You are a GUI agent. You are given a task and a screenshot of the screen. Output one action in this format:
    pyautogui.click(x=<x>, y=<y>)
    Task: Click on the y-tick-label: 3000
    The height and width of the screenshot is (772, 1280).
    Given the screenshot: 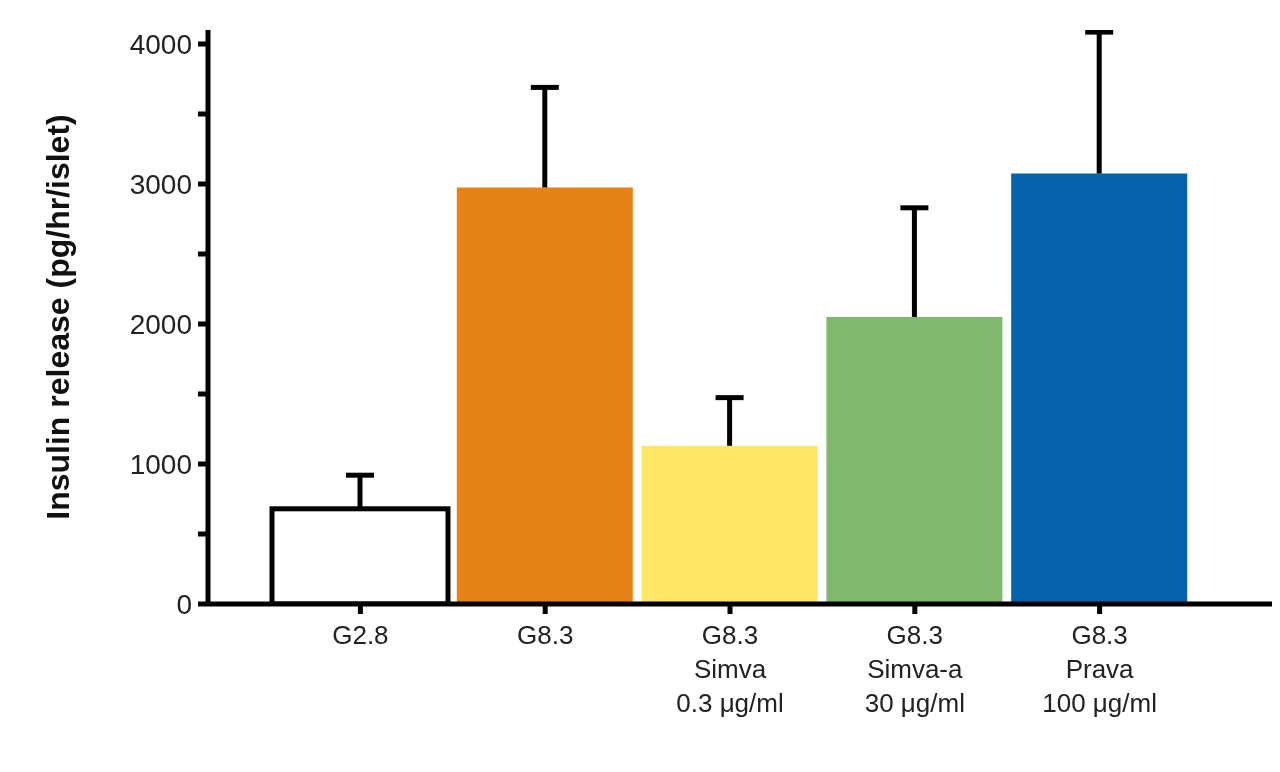 What is the action you would take?
    pyautogui.click(x=160, y=184)
    